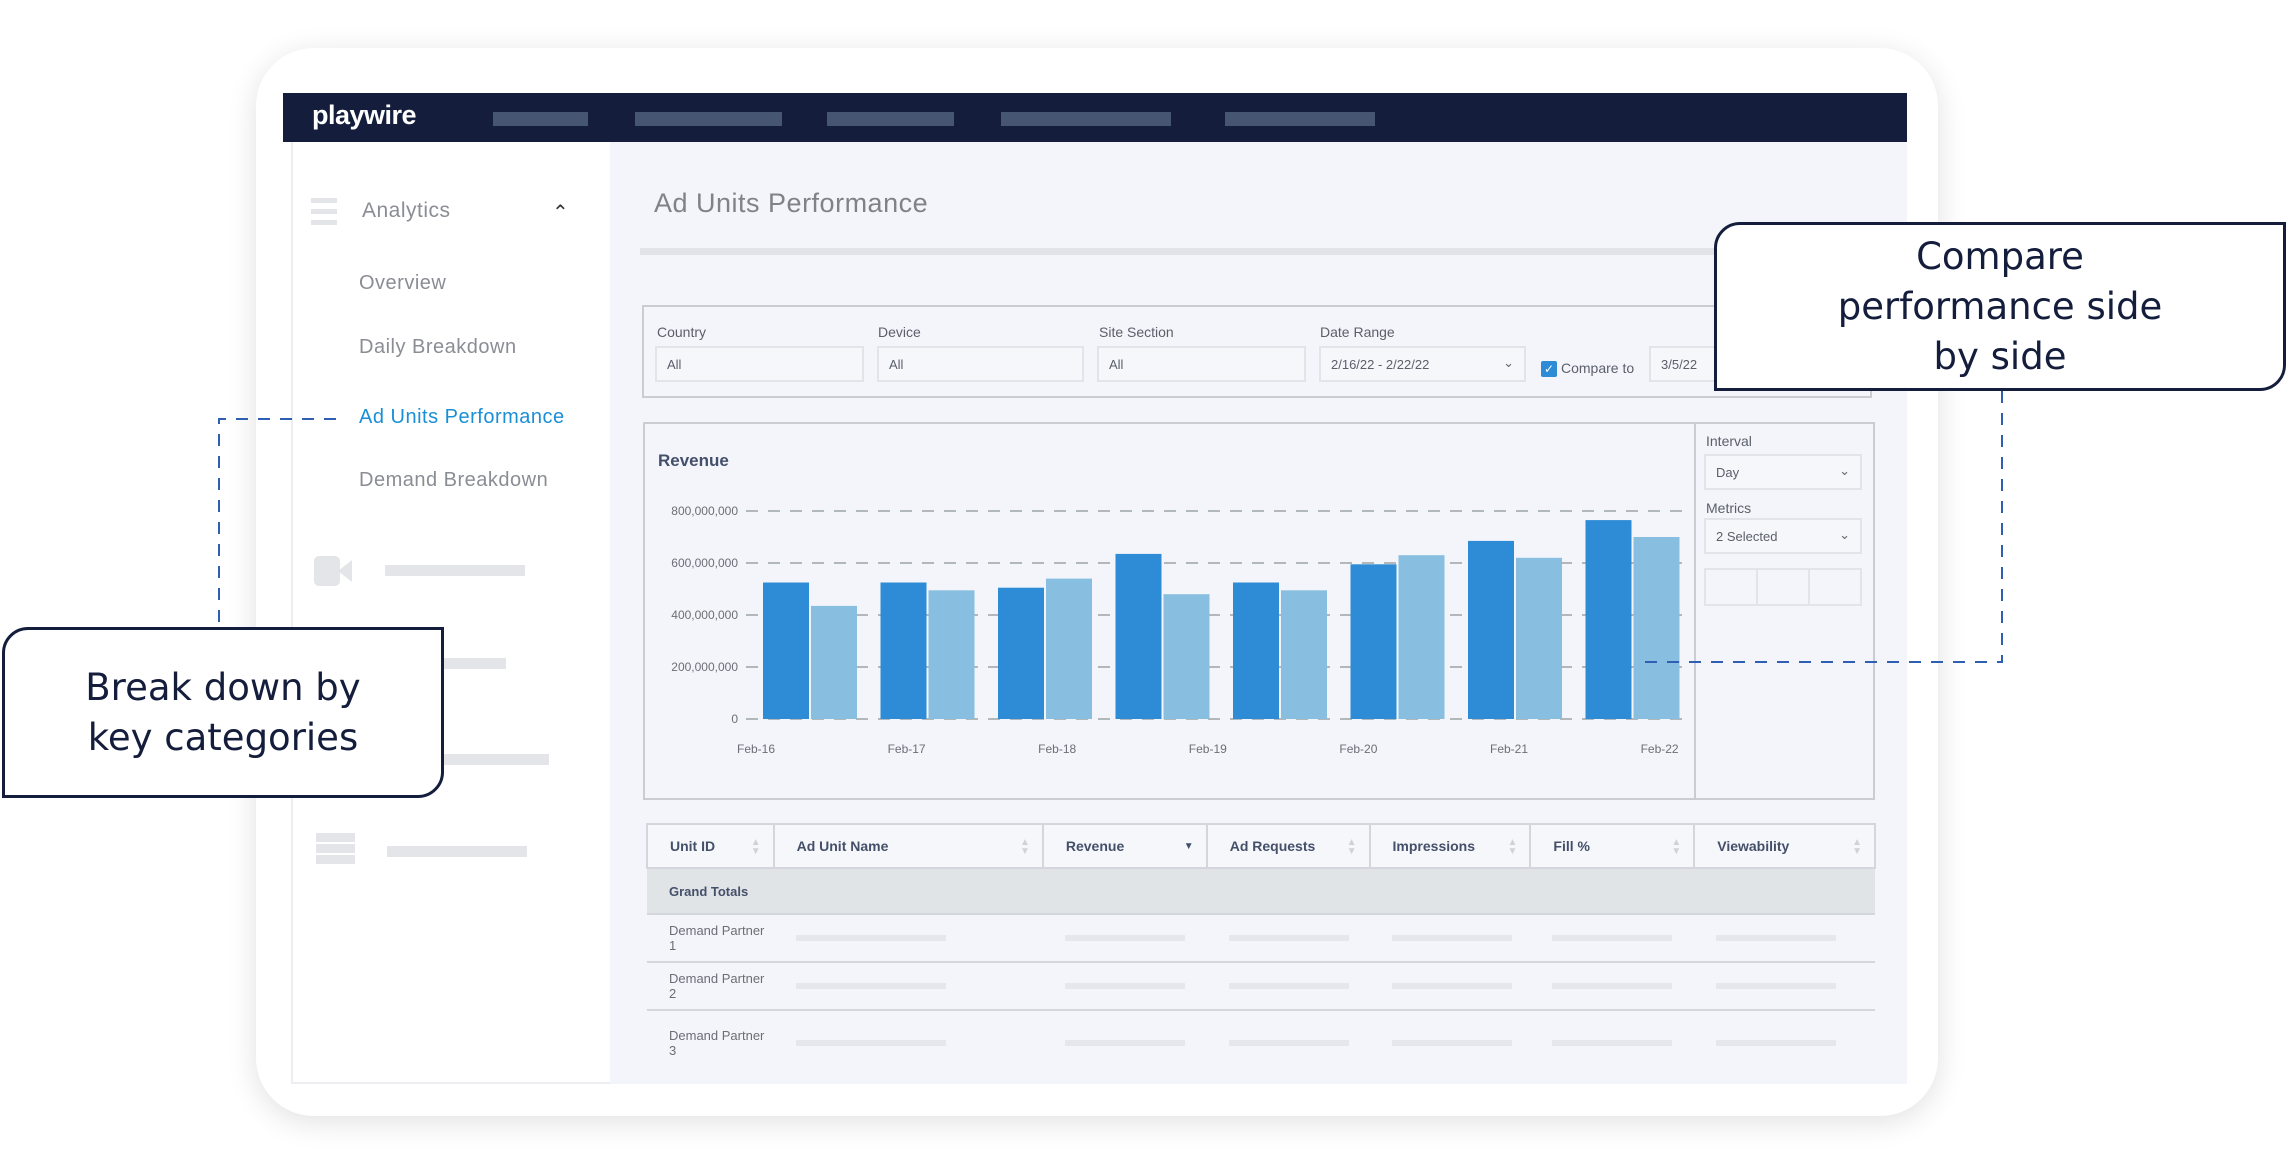 Image resolution: width=2288 pixels, height=1158 pixels. I want to click on sidebar-item-ad-units-performance: Ad Units Performance, so click(462, 417).